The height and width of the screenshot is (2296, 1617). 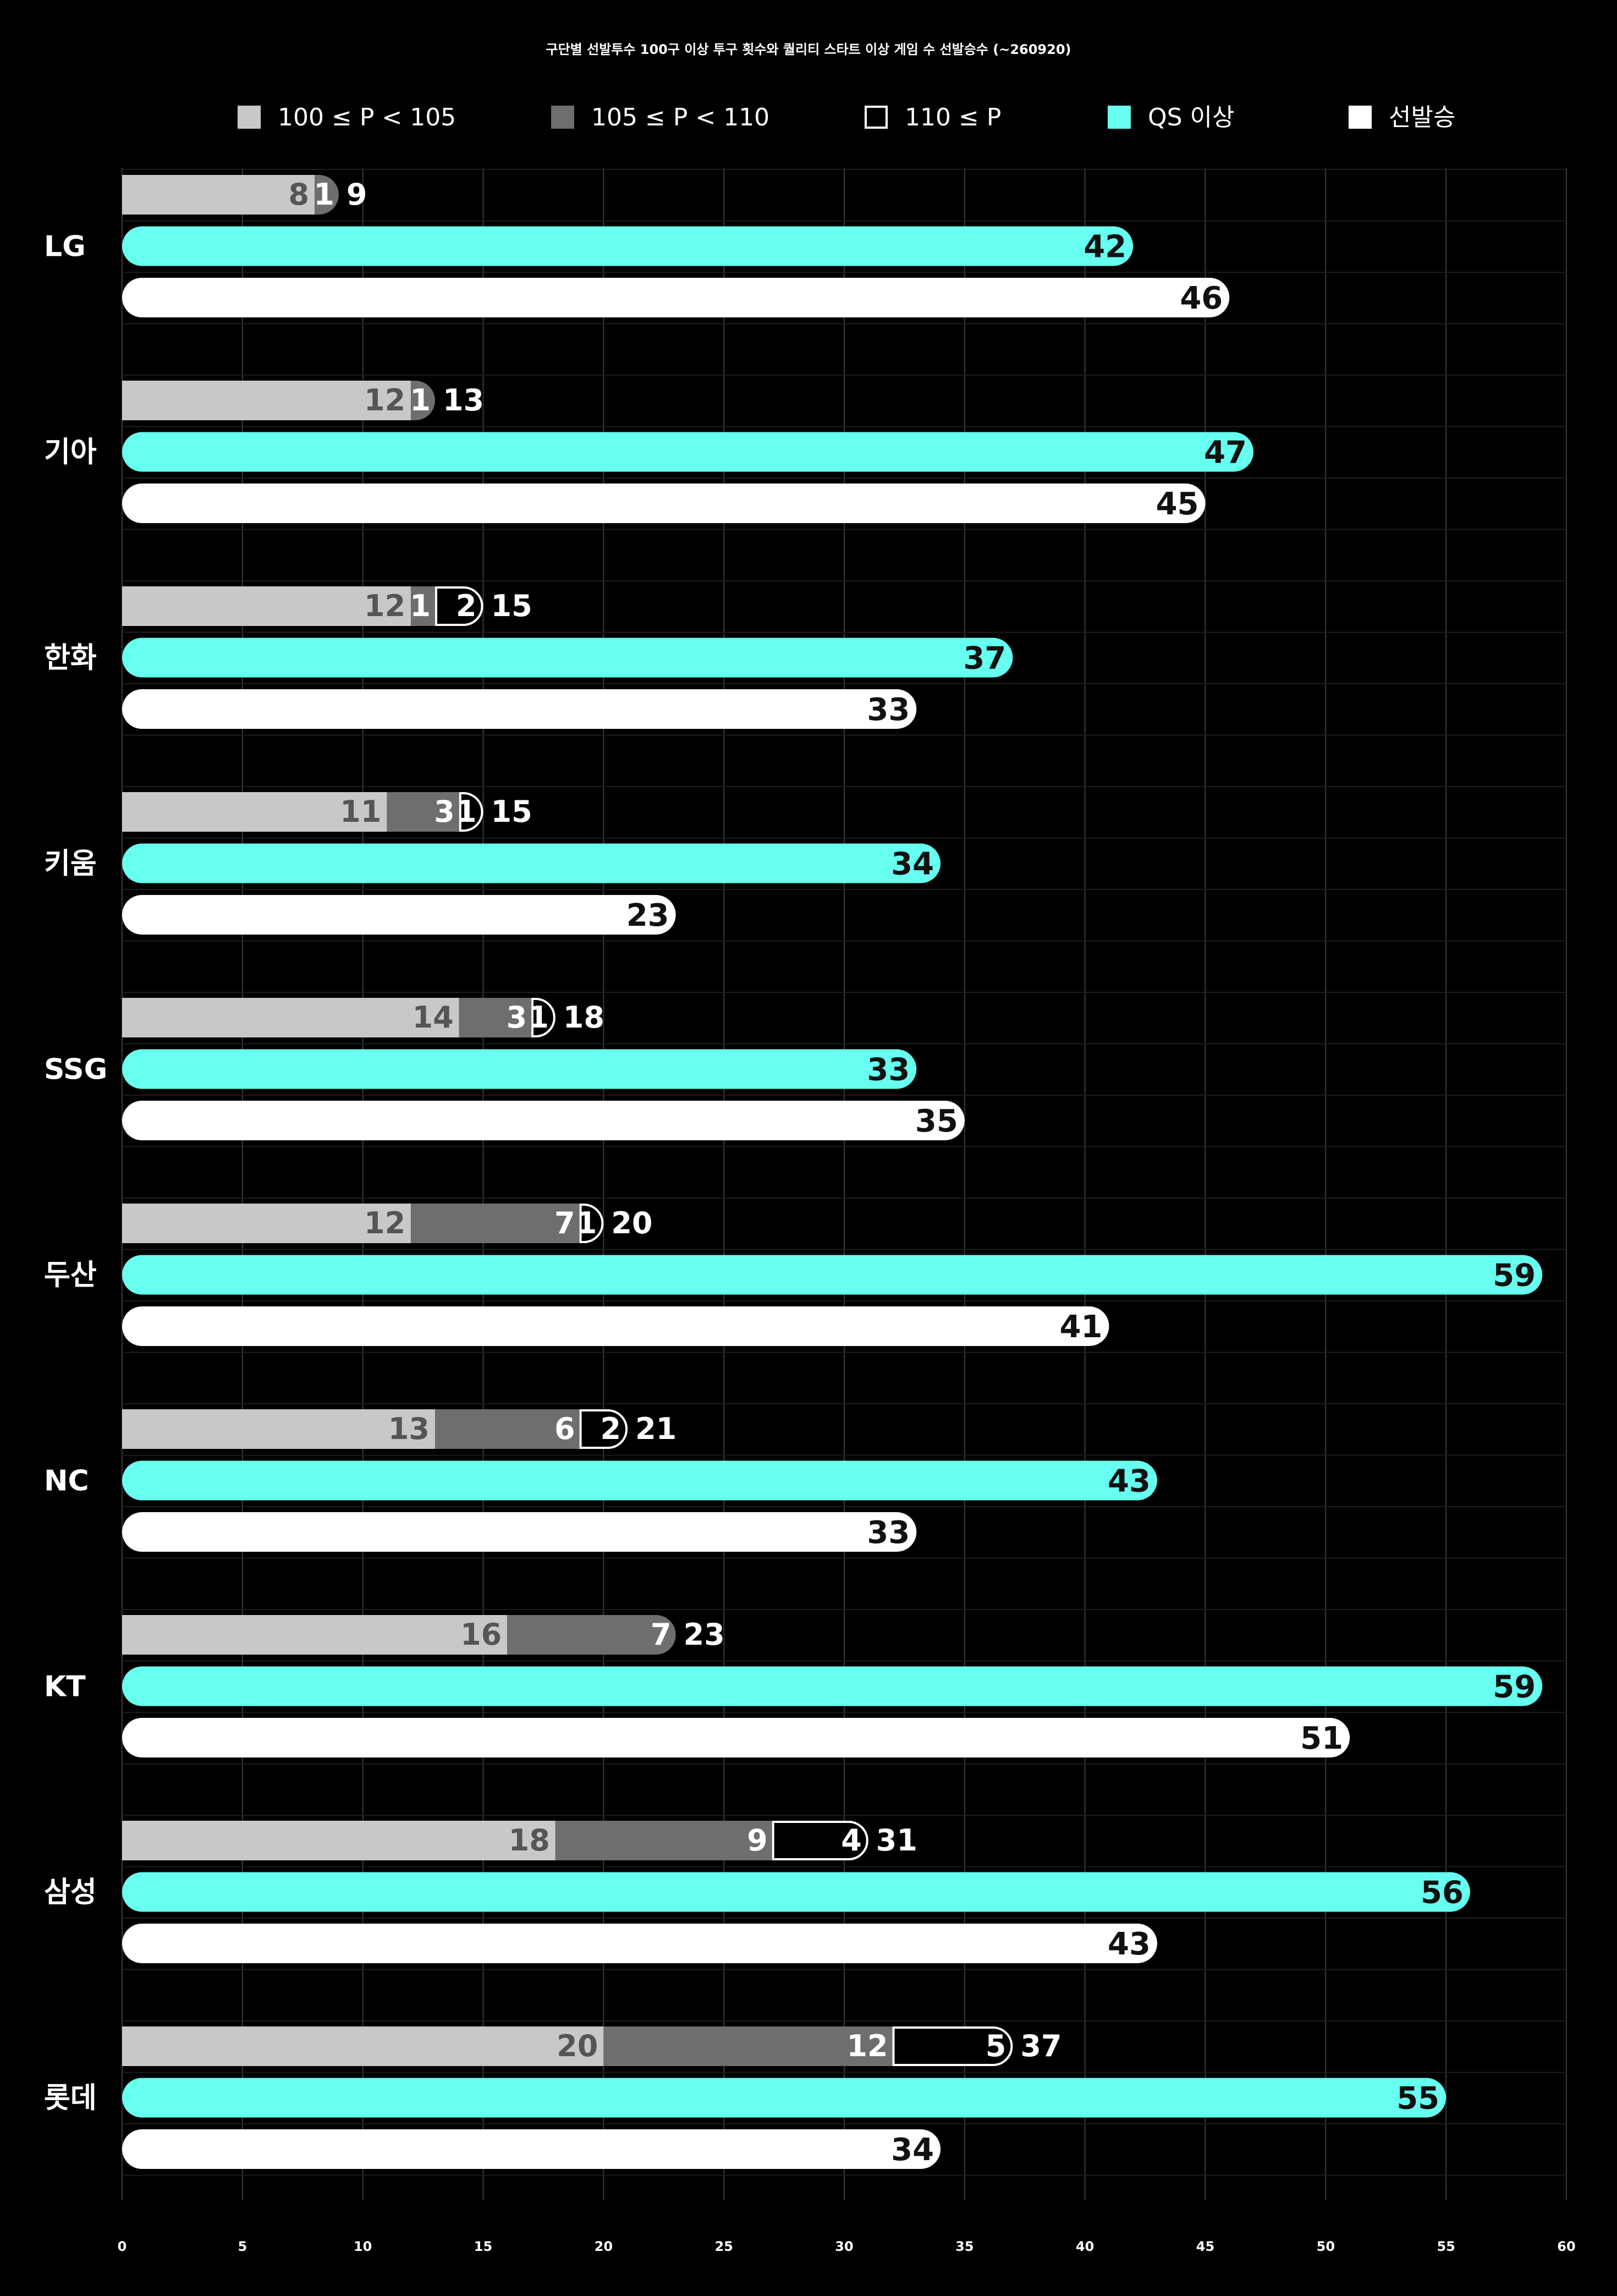 What do you see at coordinates (1178, 504) in the screenshot?
I see `value-label-wins: 45` at bounding box center [1178, 504].